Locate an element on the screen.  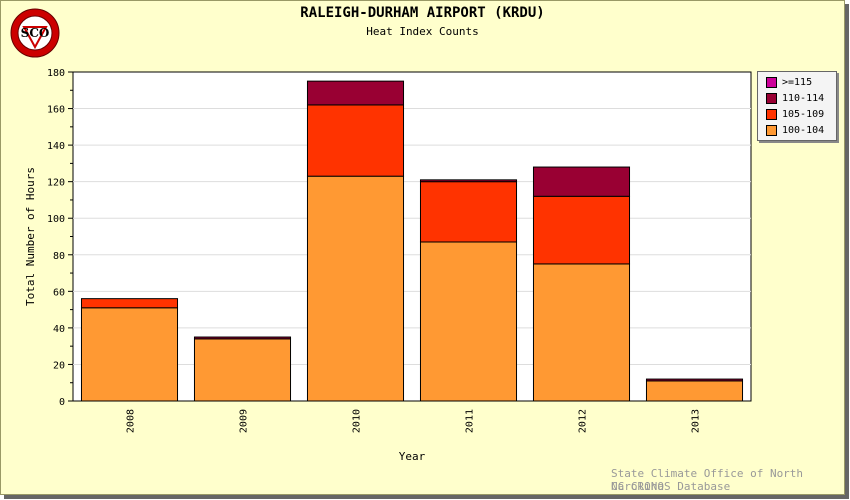
legend-label: >=115 is located at coordinates (797, 82).